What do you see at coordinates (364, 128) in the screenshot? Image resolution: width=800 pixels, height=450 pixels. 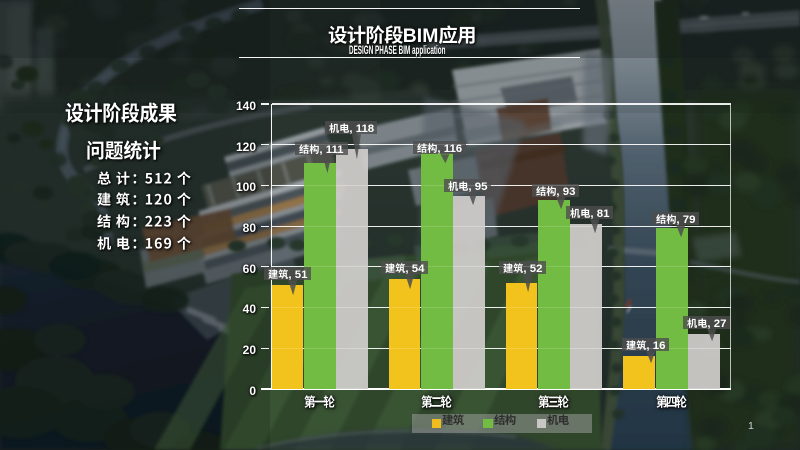 I see `svg-text: 118` at bounding box center [364, 128].